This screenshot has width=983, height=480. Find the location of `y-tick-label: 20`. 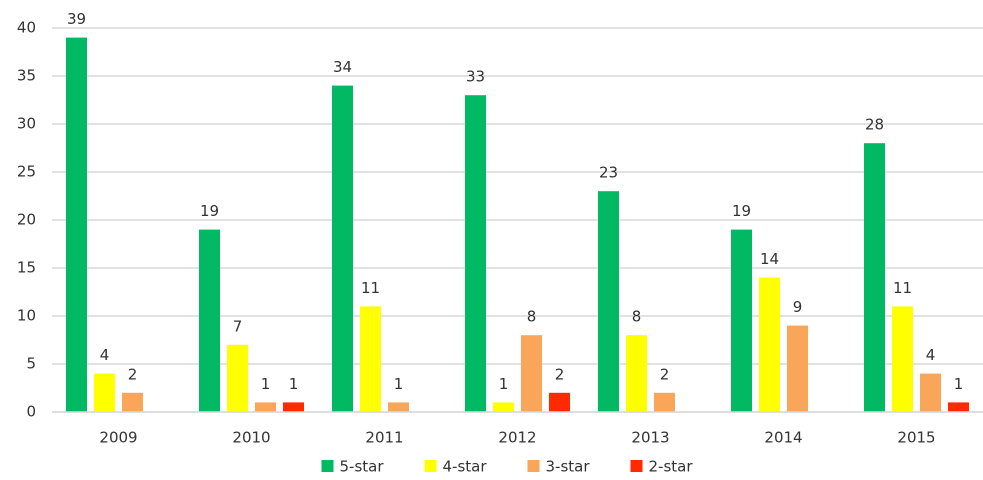

y-tick-label: 20 is located at coordinates (26, 220).